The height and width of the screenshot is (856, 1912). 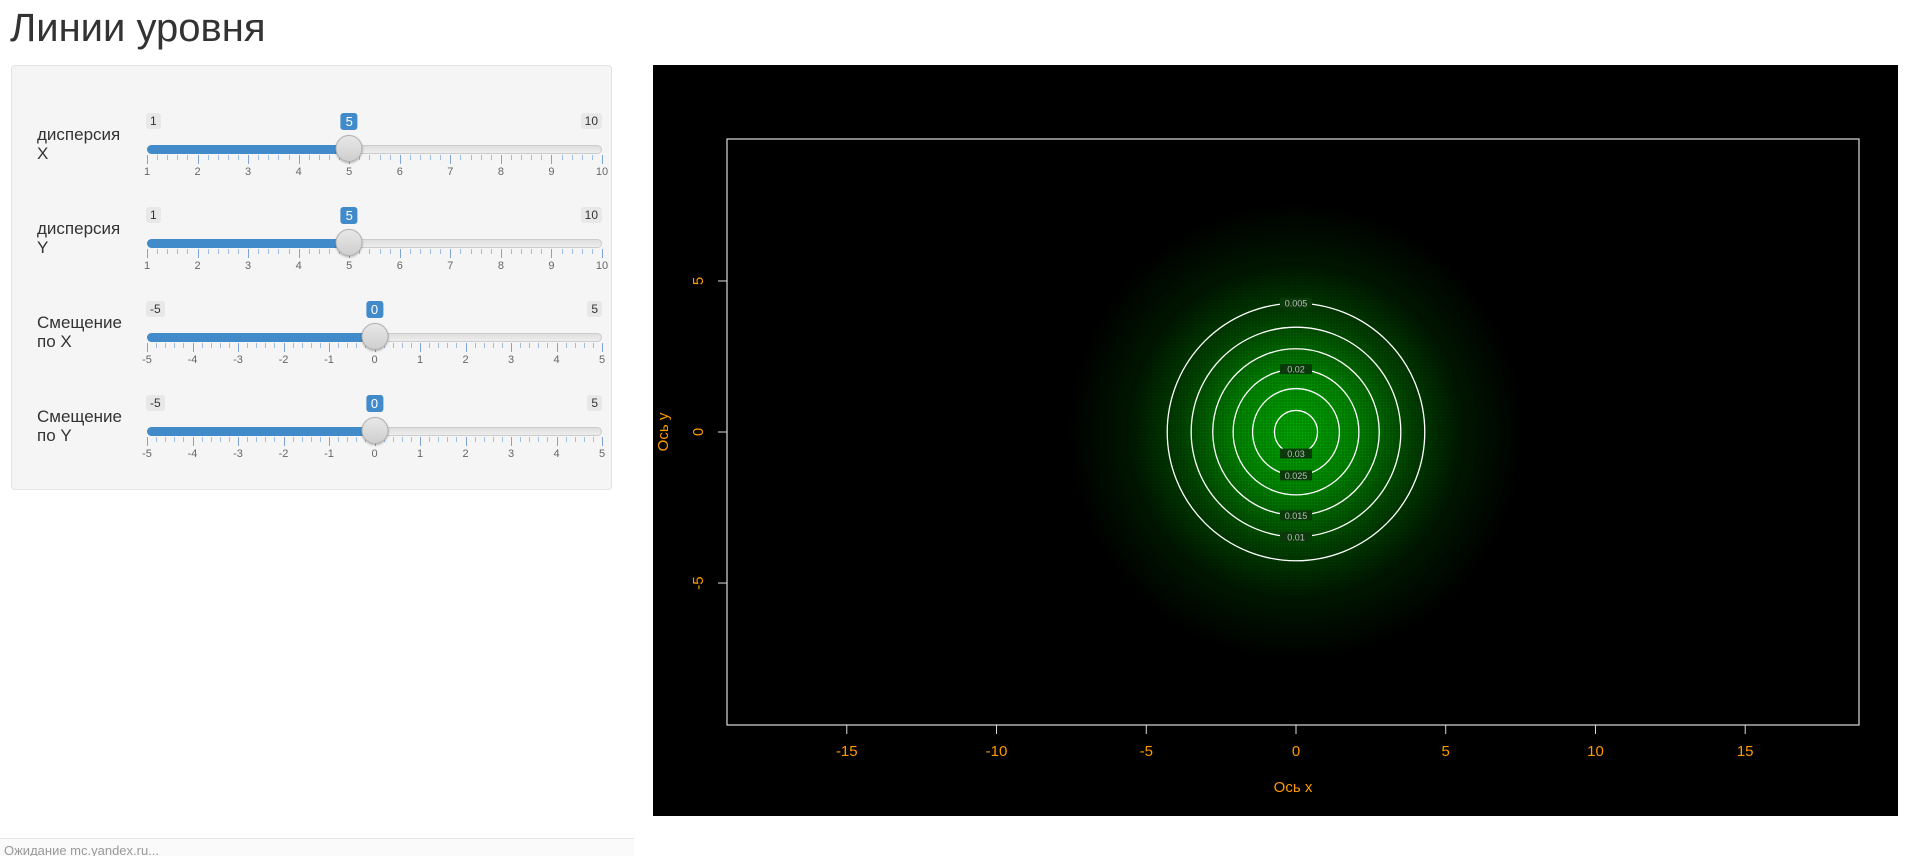 I want to click on contour-label: 0.03, so click(x=1296, y=454).